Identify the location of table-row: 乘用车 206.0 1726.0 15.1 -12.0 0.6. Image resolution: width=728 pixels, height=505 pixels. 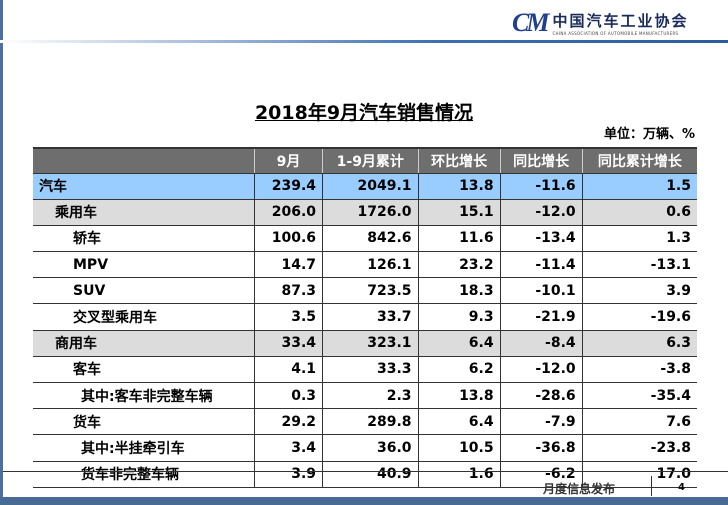
(365, 212).